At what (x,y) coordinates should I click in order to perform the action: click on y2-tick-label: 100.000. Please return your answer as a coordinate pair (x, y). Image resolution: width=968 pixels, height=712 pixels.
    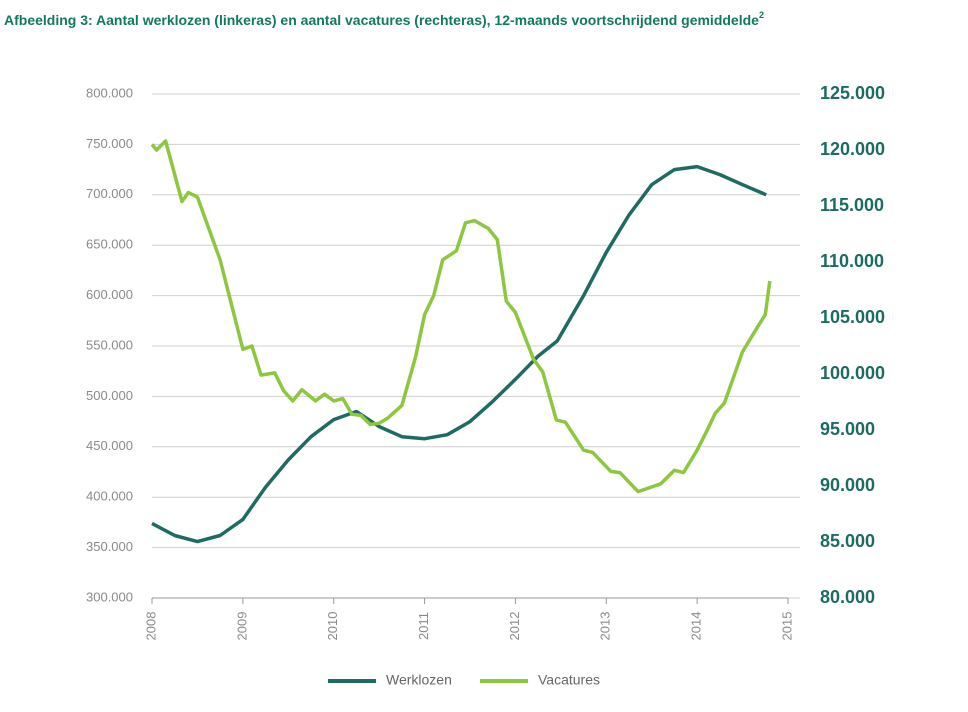
    Looking at the image, I should click on (852, 373).